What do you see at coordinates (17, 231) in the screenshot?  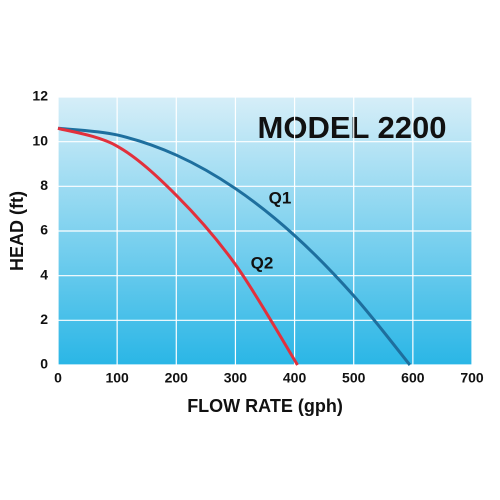 I see `y-axis-label: HEAD (ft)` at bounding box center [17, 231].